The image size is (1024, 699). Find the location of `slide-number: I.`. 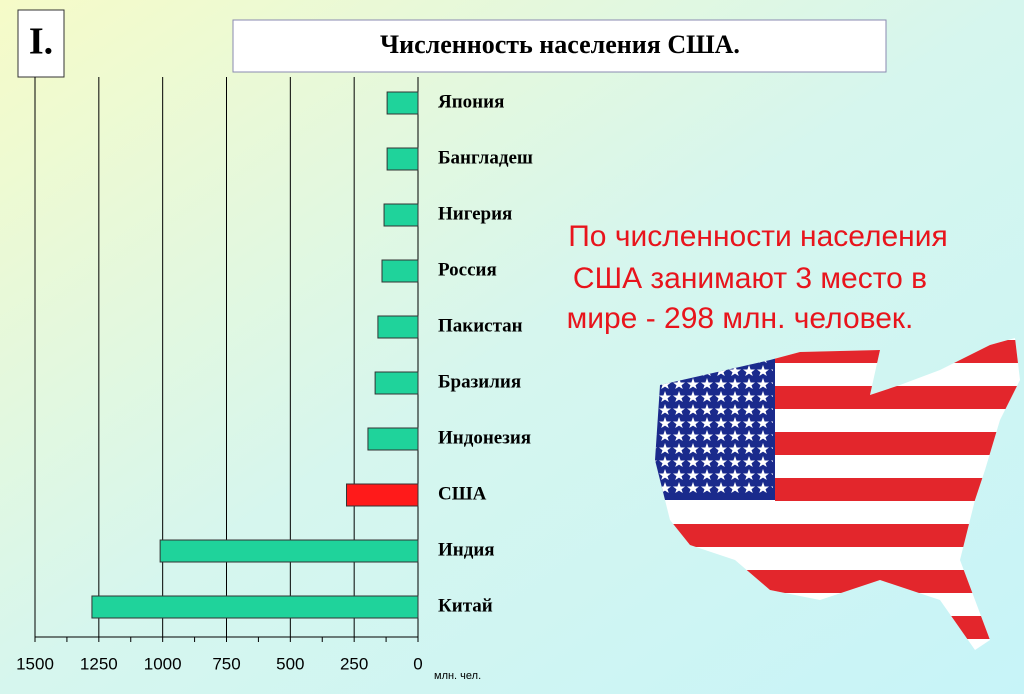

slide-number: I. is located at coordinates (41, 42).